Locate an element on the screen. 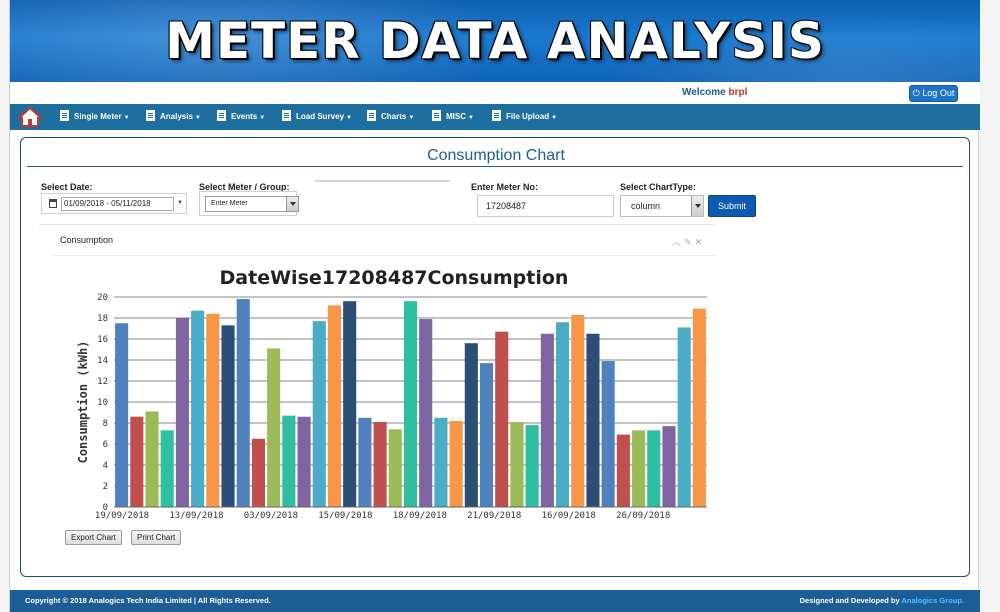 The image size is (1000, 612). divider is located at coordinates (382, 181).